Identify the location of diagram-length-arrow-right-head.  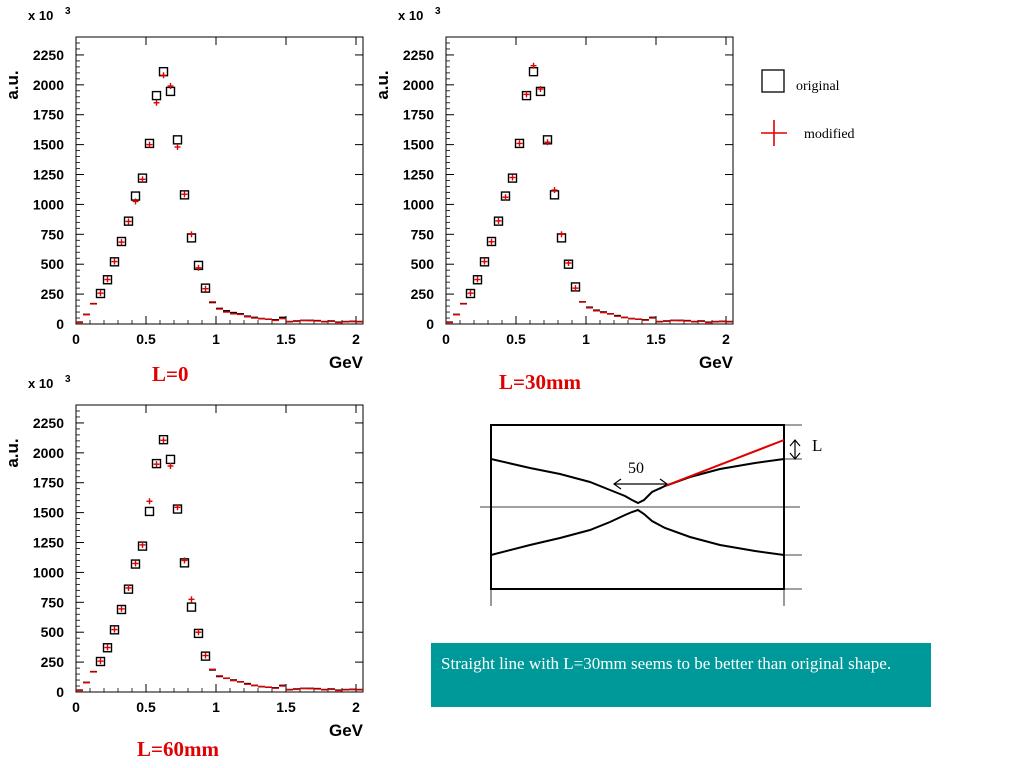
(664, 484).